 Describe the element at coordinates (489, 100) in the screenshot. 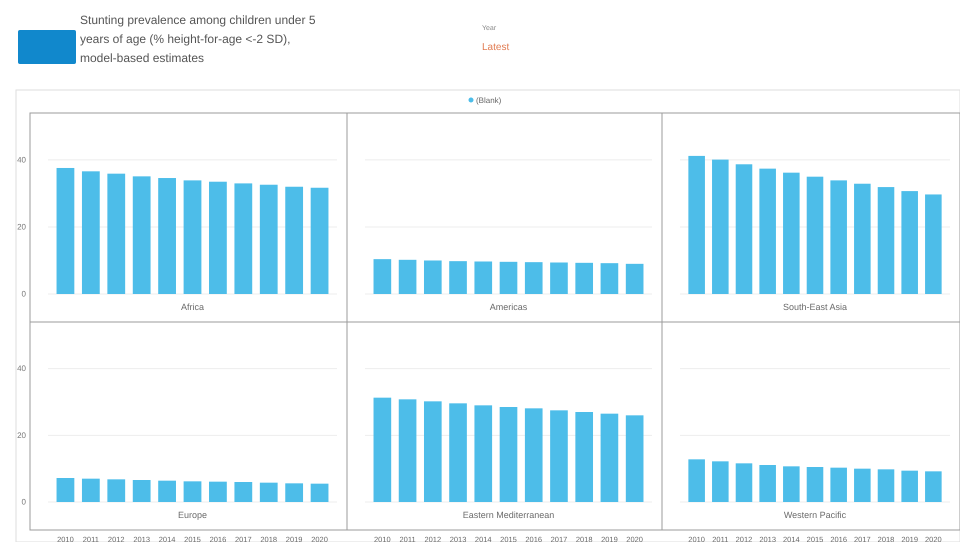

I see `legend-label: (Blank)` at that location.